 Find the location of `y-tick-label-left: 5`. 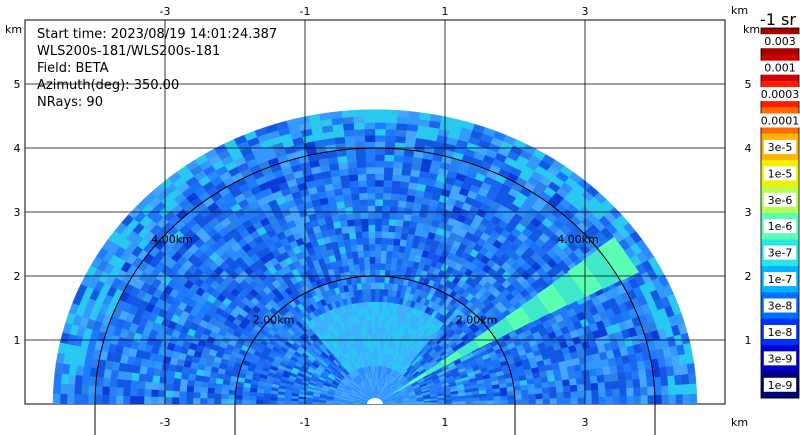

y-tick-label-left: 5 is located at coordinates (17, 84).